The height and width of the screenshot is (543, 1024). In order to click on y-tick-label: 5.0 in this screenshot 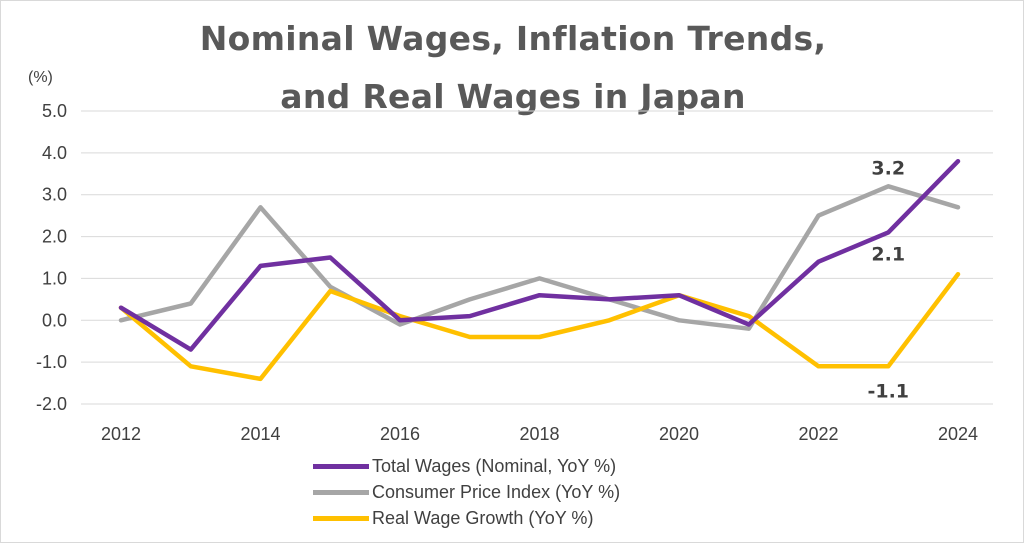, I will do `click(54, 111)`.